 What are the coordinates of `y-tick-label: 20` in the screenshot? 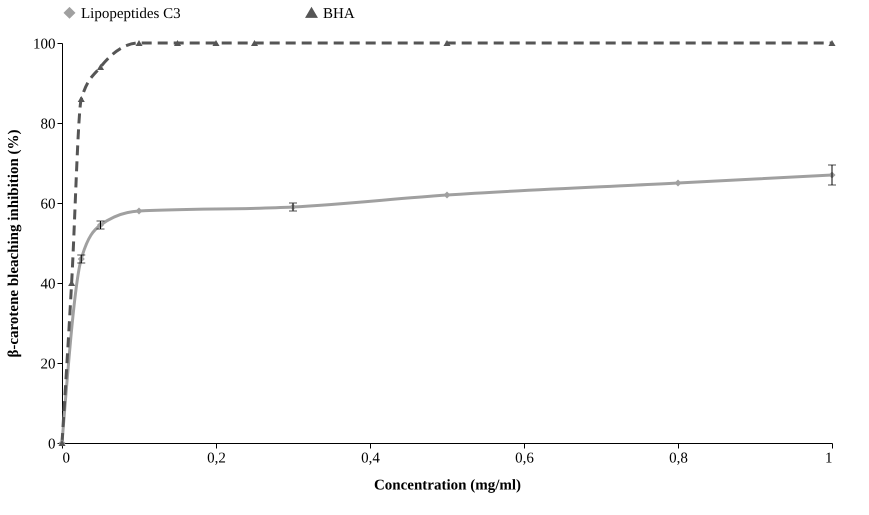 It's located at (48, 364).